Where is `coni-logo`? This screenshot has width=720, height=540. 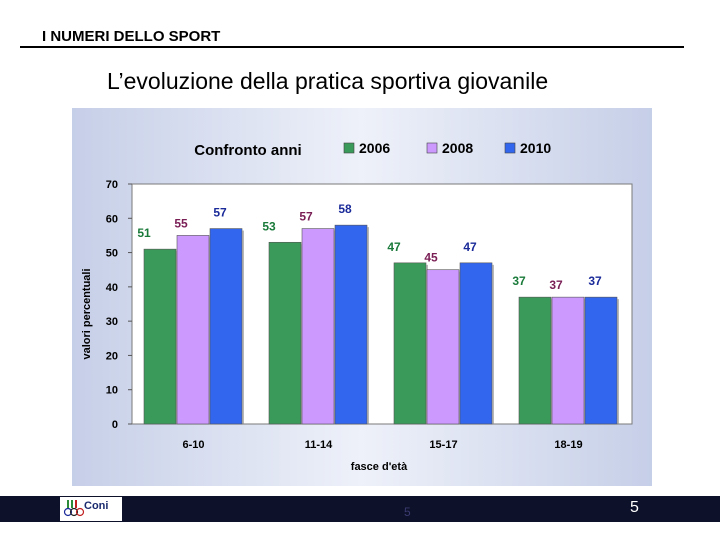 coni-logo is located at coordinates (91, 509).